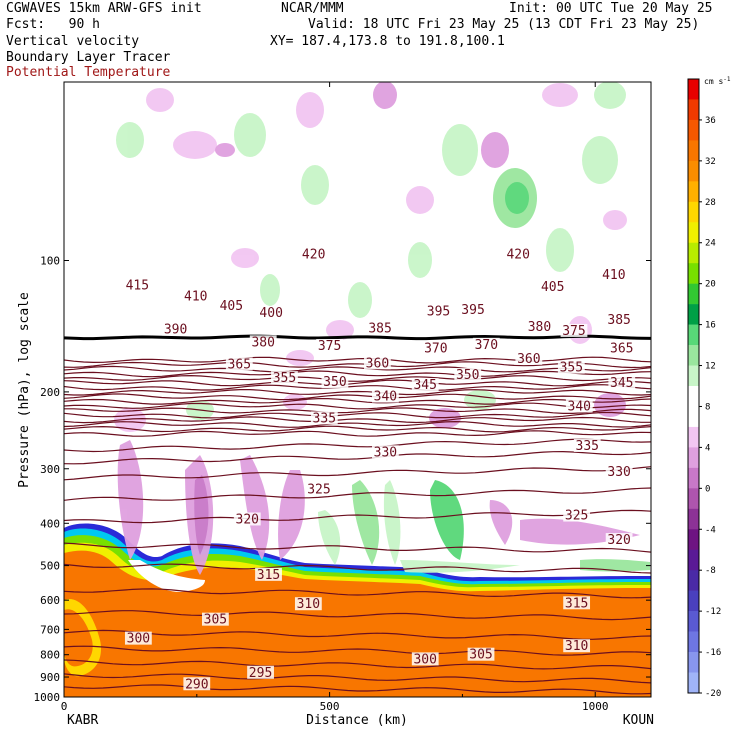  Describe the element at coordinates (195, 297) in the screenshot. I see `theta-label: 410` at that location.